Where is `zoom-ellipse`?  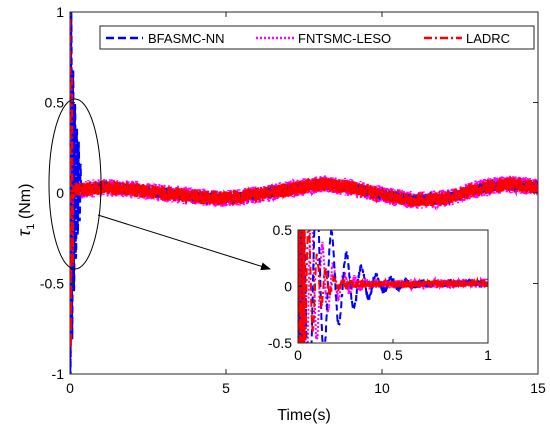 zoom-ellipse is located at coordinates (75, 184).